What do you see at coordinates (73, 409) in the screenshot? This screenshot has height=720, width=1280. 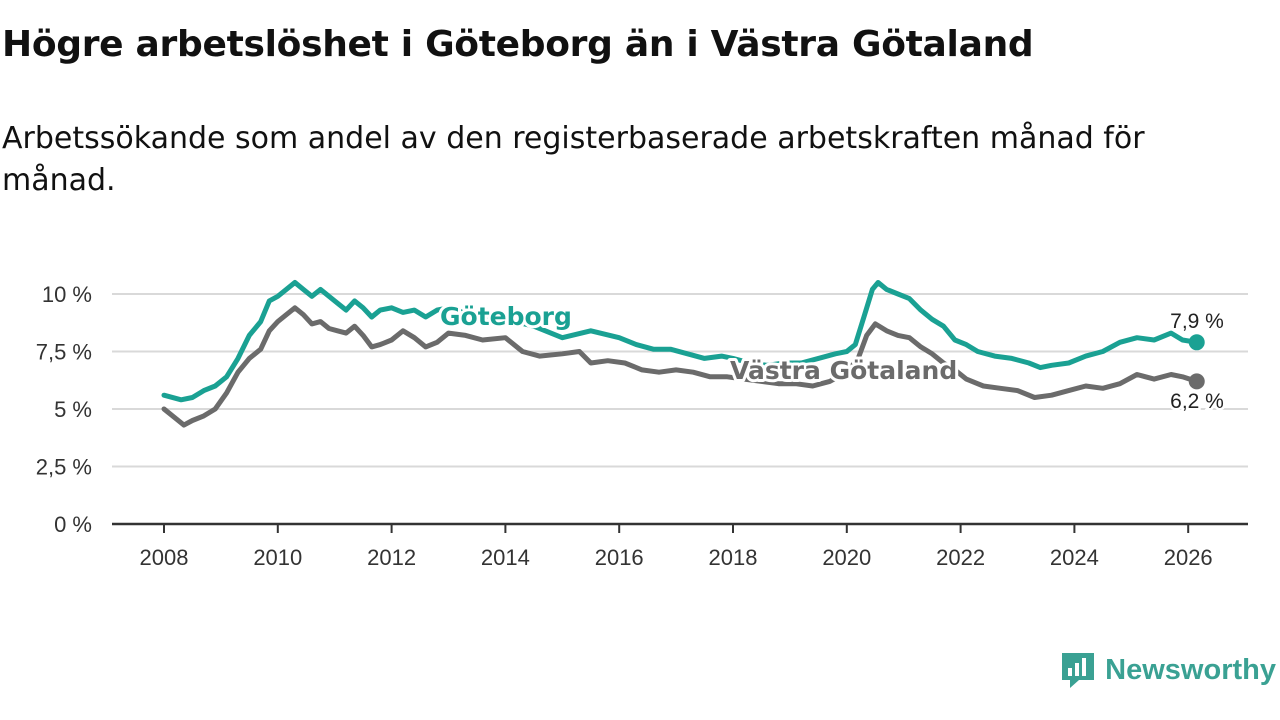 I see `y-tick-label: 5 %` at bounding box center [73, 409].